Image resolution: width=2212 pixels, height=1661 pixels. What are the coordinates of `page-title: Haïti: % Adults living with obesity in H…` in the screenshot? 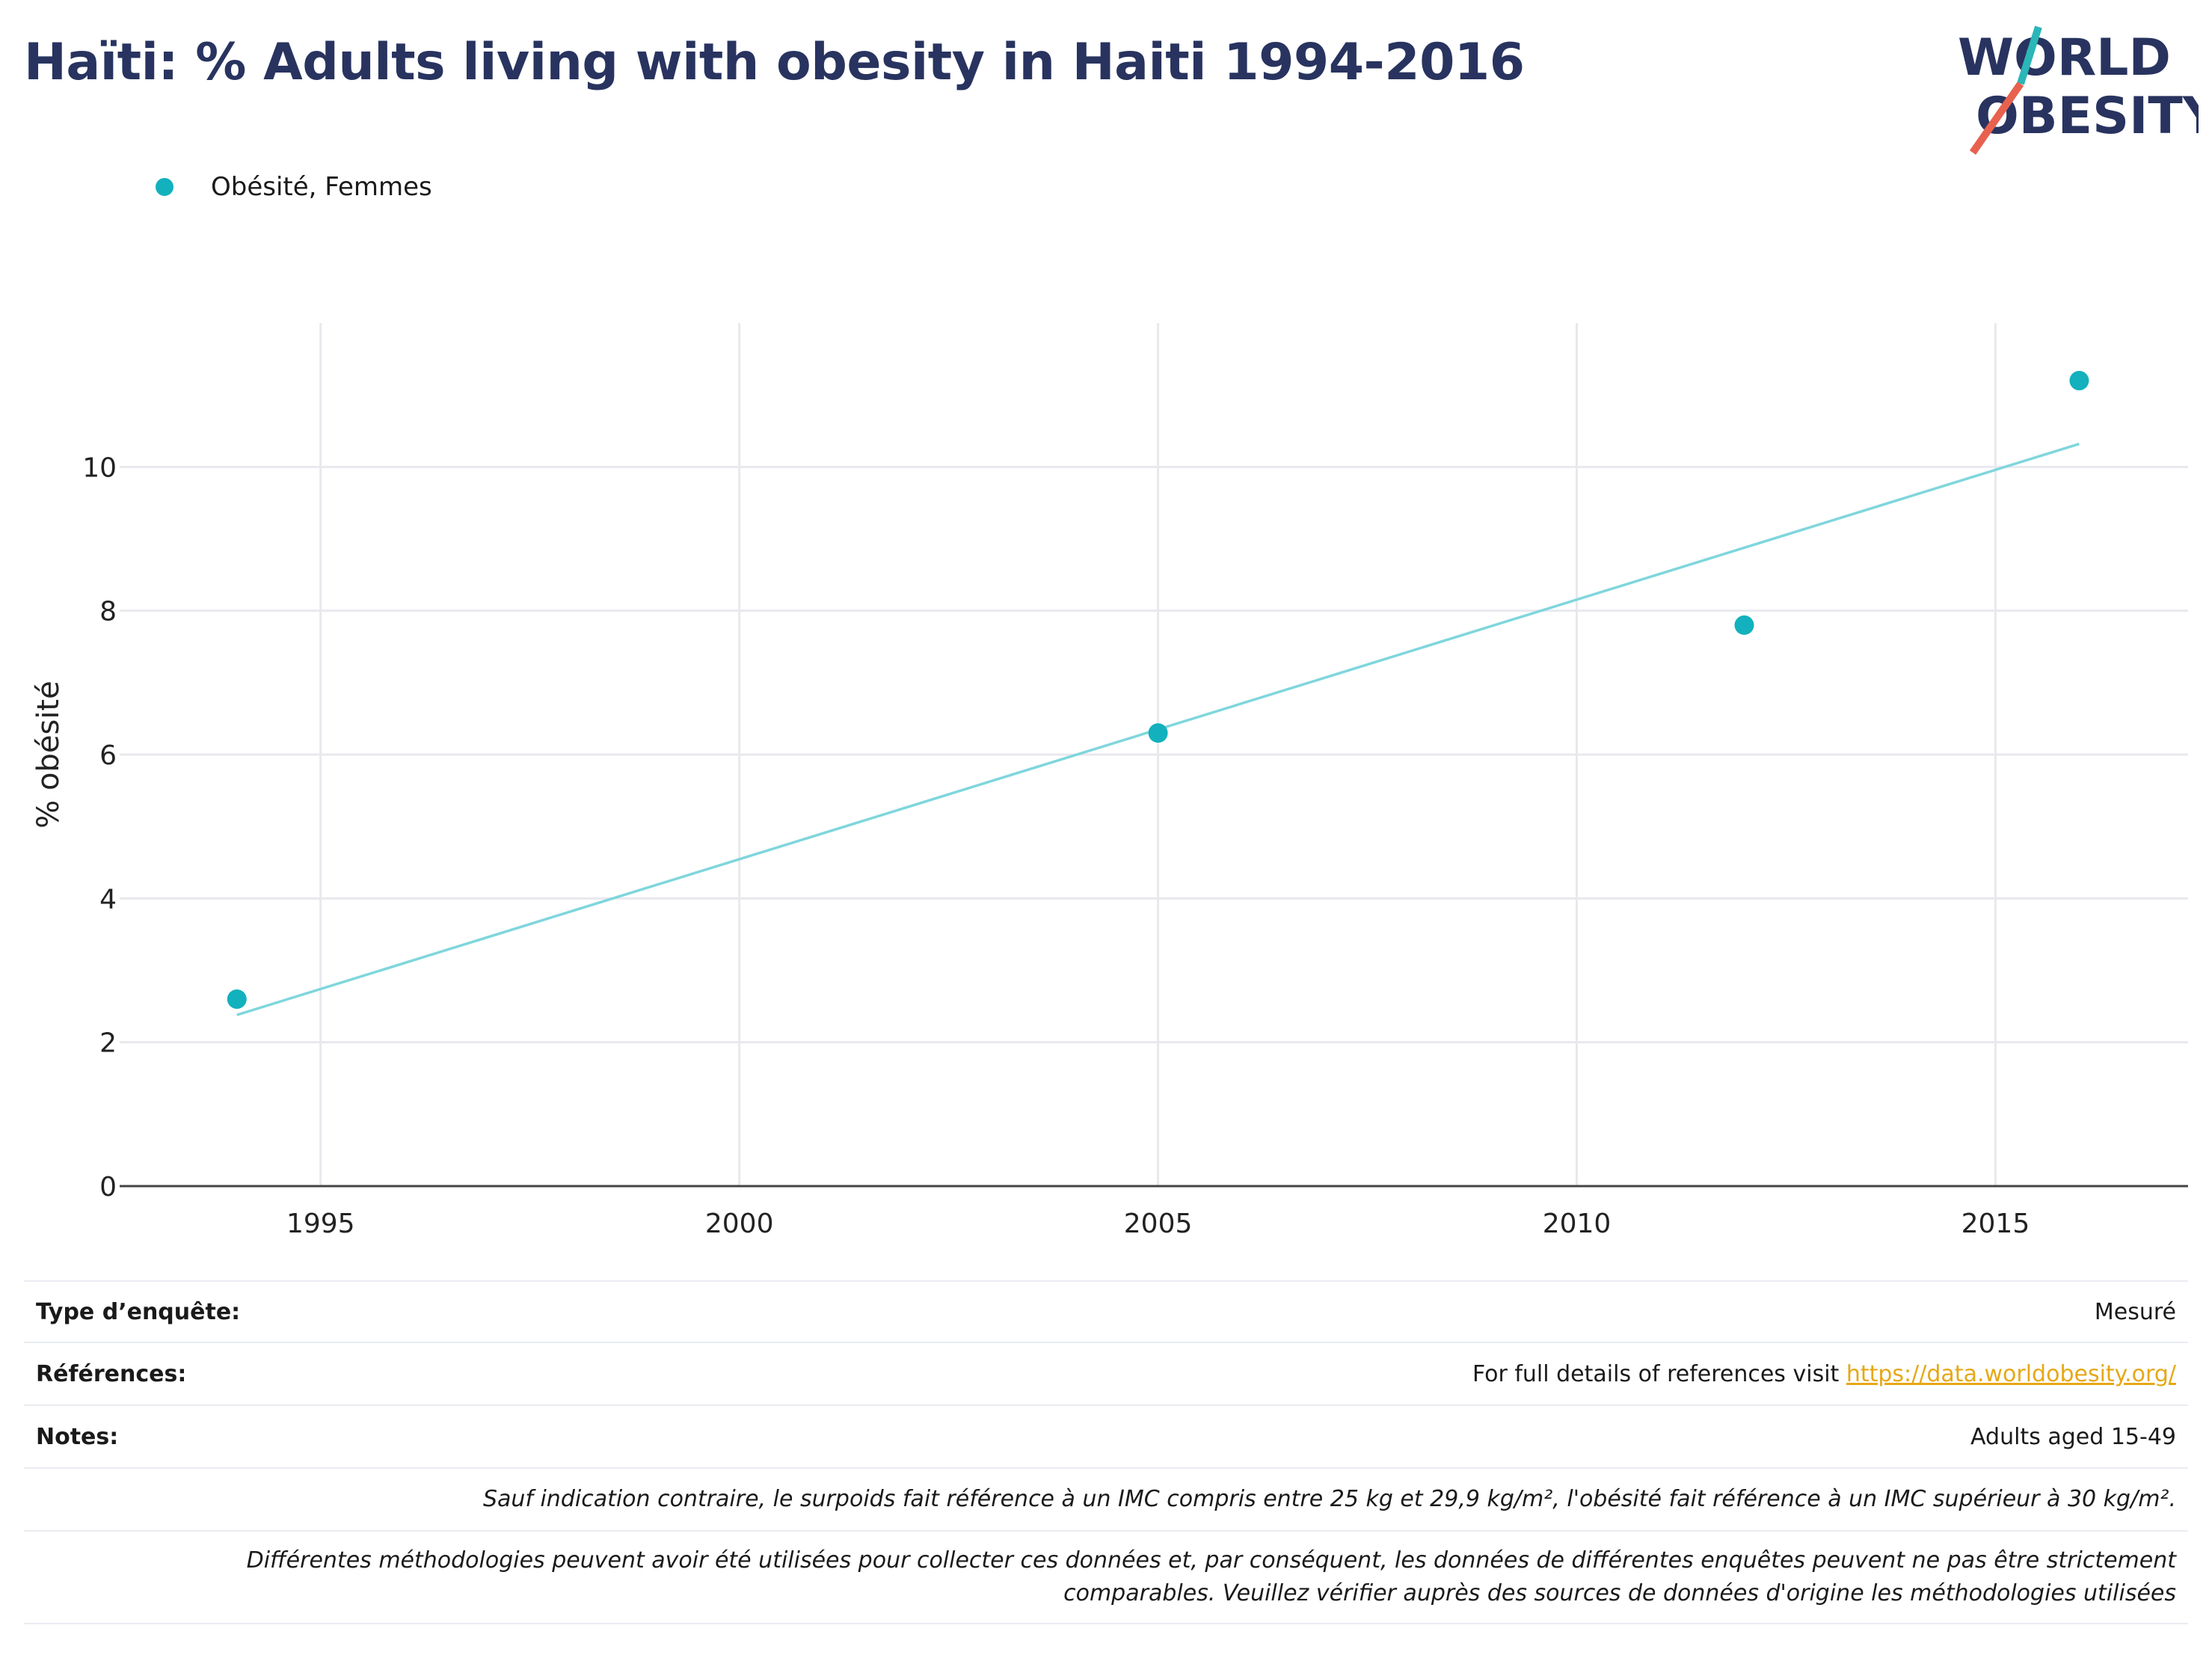 It's located at (774, 62).